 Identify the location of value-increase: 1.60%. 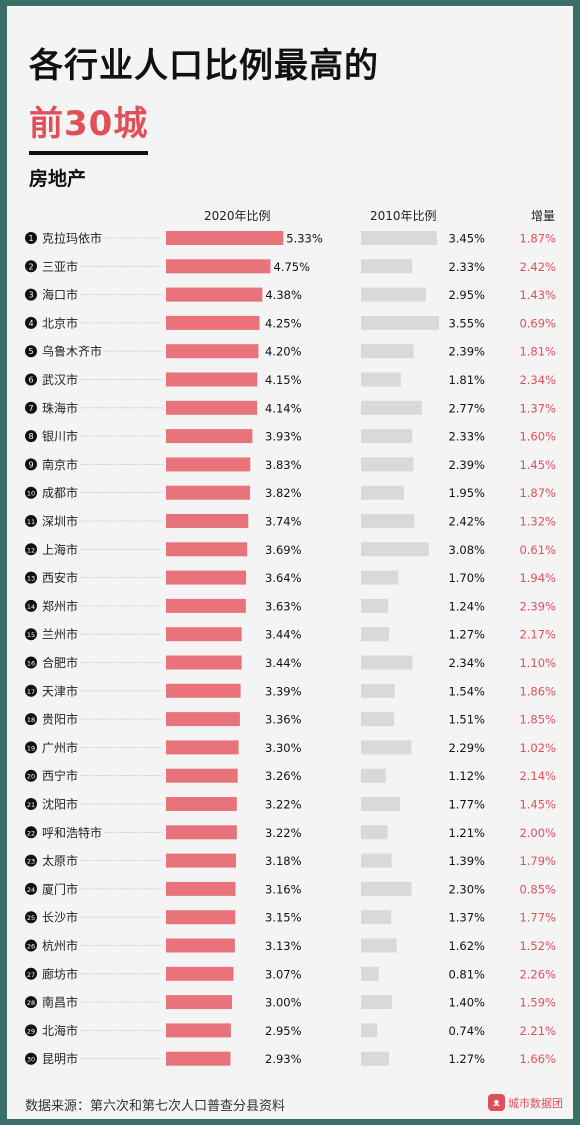
(537, 437).